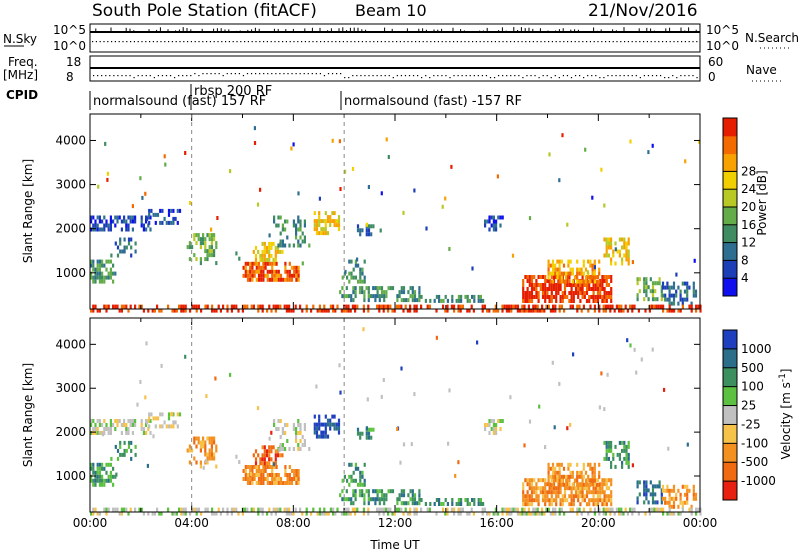 This screenshot has height=554, width=800. Describe the element at coordinates (730, 340) in the screenshot. I see `colorbar-swatch` at that location.